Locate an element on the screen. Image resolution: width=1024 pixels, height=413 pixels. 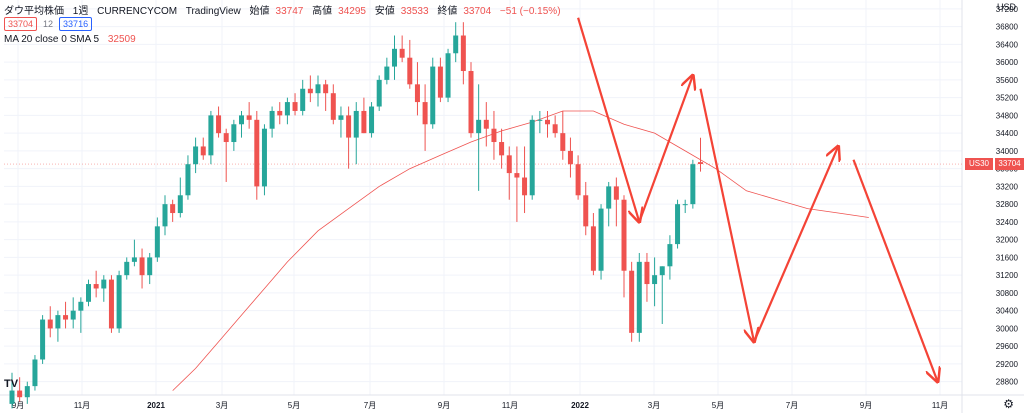
tradingview-logo-icon: TV is located at coordinates (11, 384).